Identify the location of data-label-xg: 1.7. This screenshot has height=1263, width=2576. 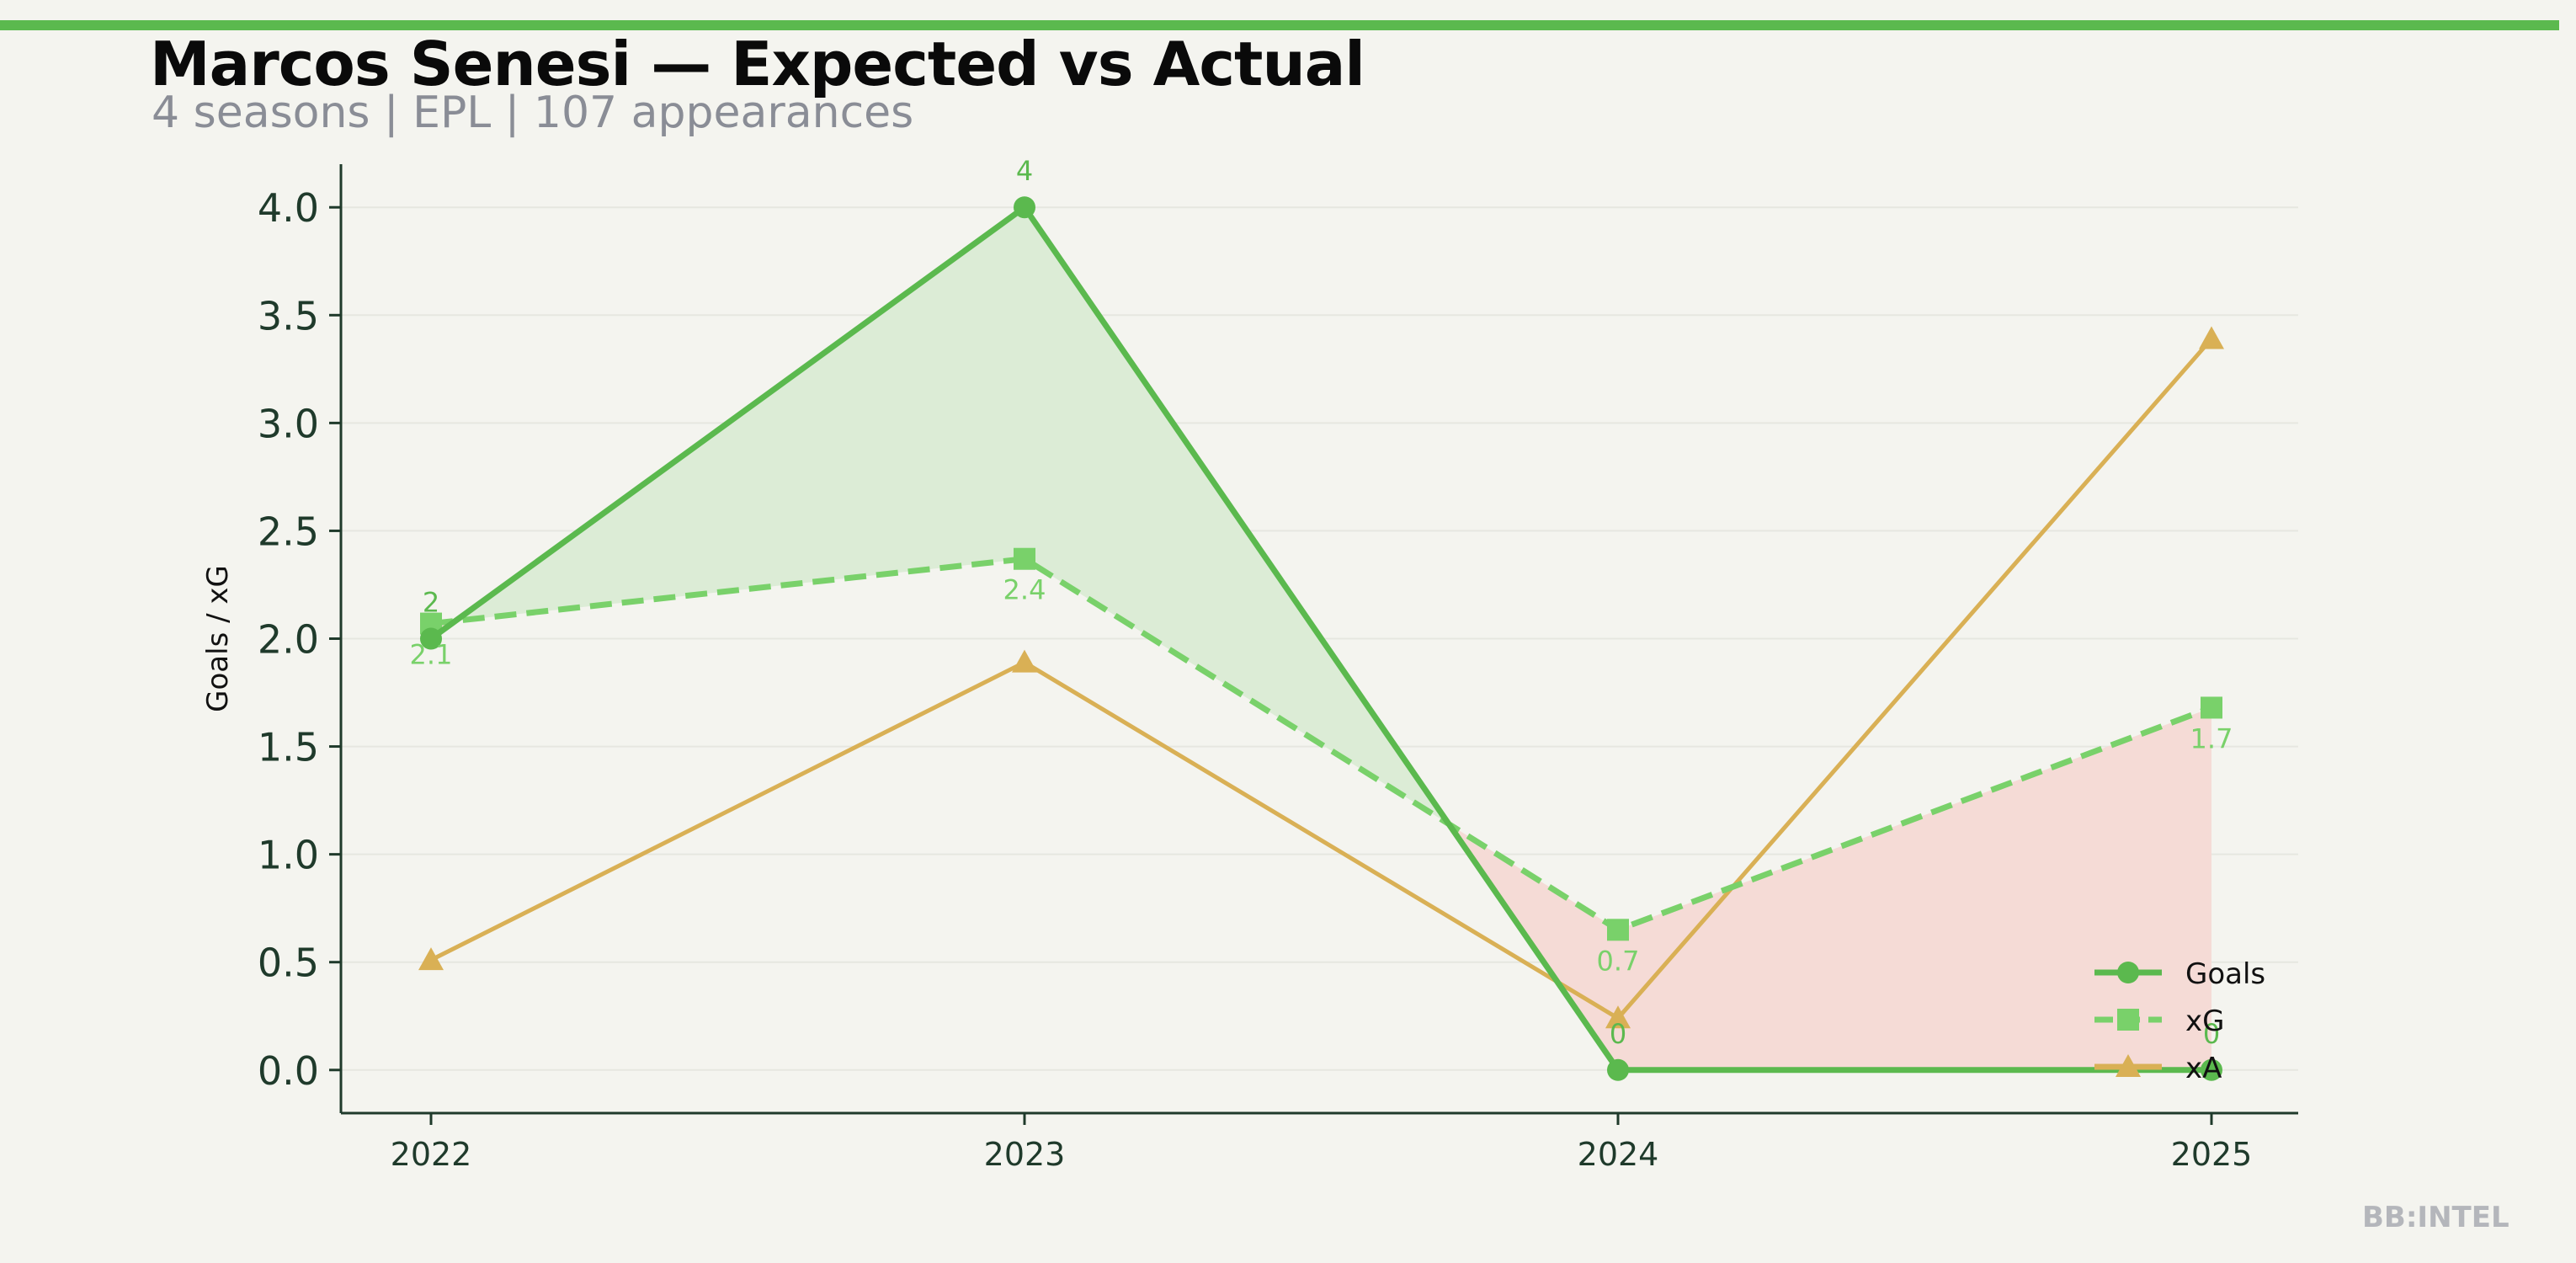
(2211, 738).